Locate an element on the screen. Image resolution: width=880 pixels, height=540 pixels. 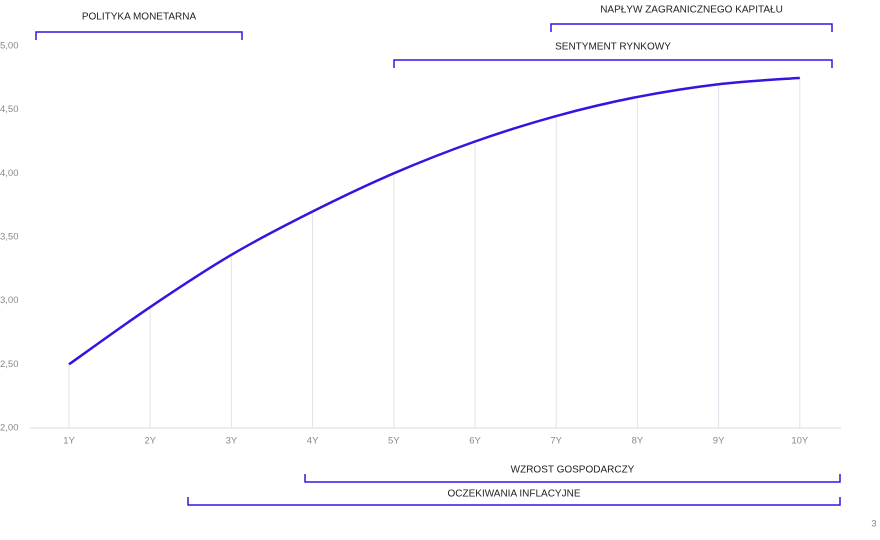
y-tick-label: 3,00 is located at coordinates (9, 300).